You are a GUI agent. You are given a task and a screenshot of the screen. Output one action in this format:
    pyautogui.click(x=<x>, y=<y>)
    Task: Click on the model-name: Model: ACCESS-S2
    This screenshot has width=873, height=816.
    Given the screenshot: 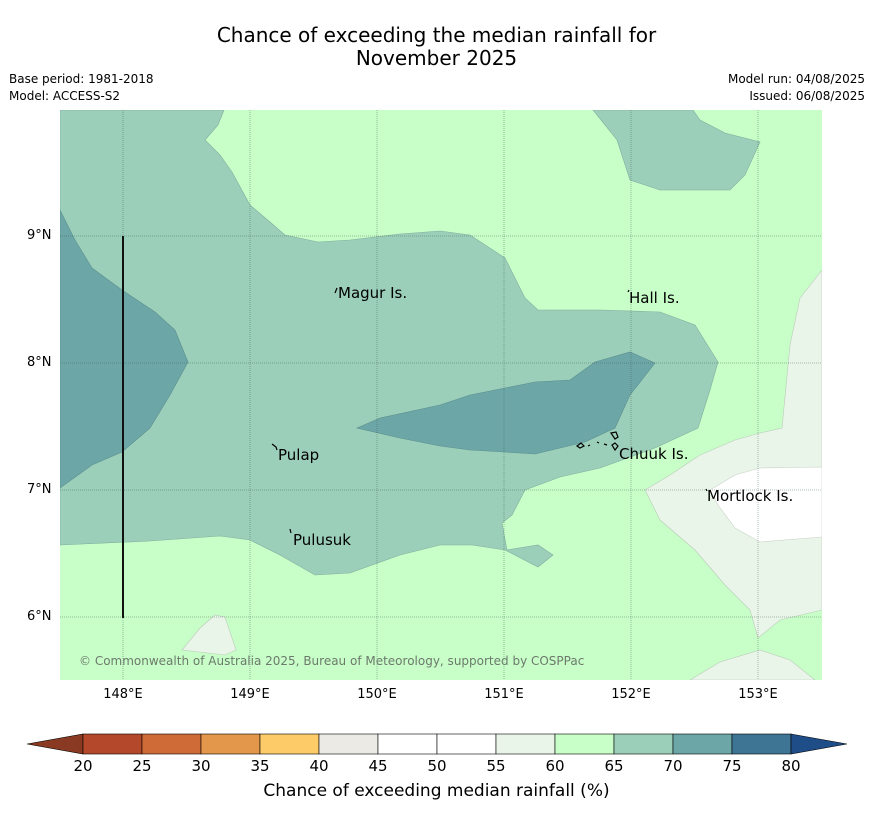 What is the action you would take?
    pyautogui.click(x=65, y=96)
    